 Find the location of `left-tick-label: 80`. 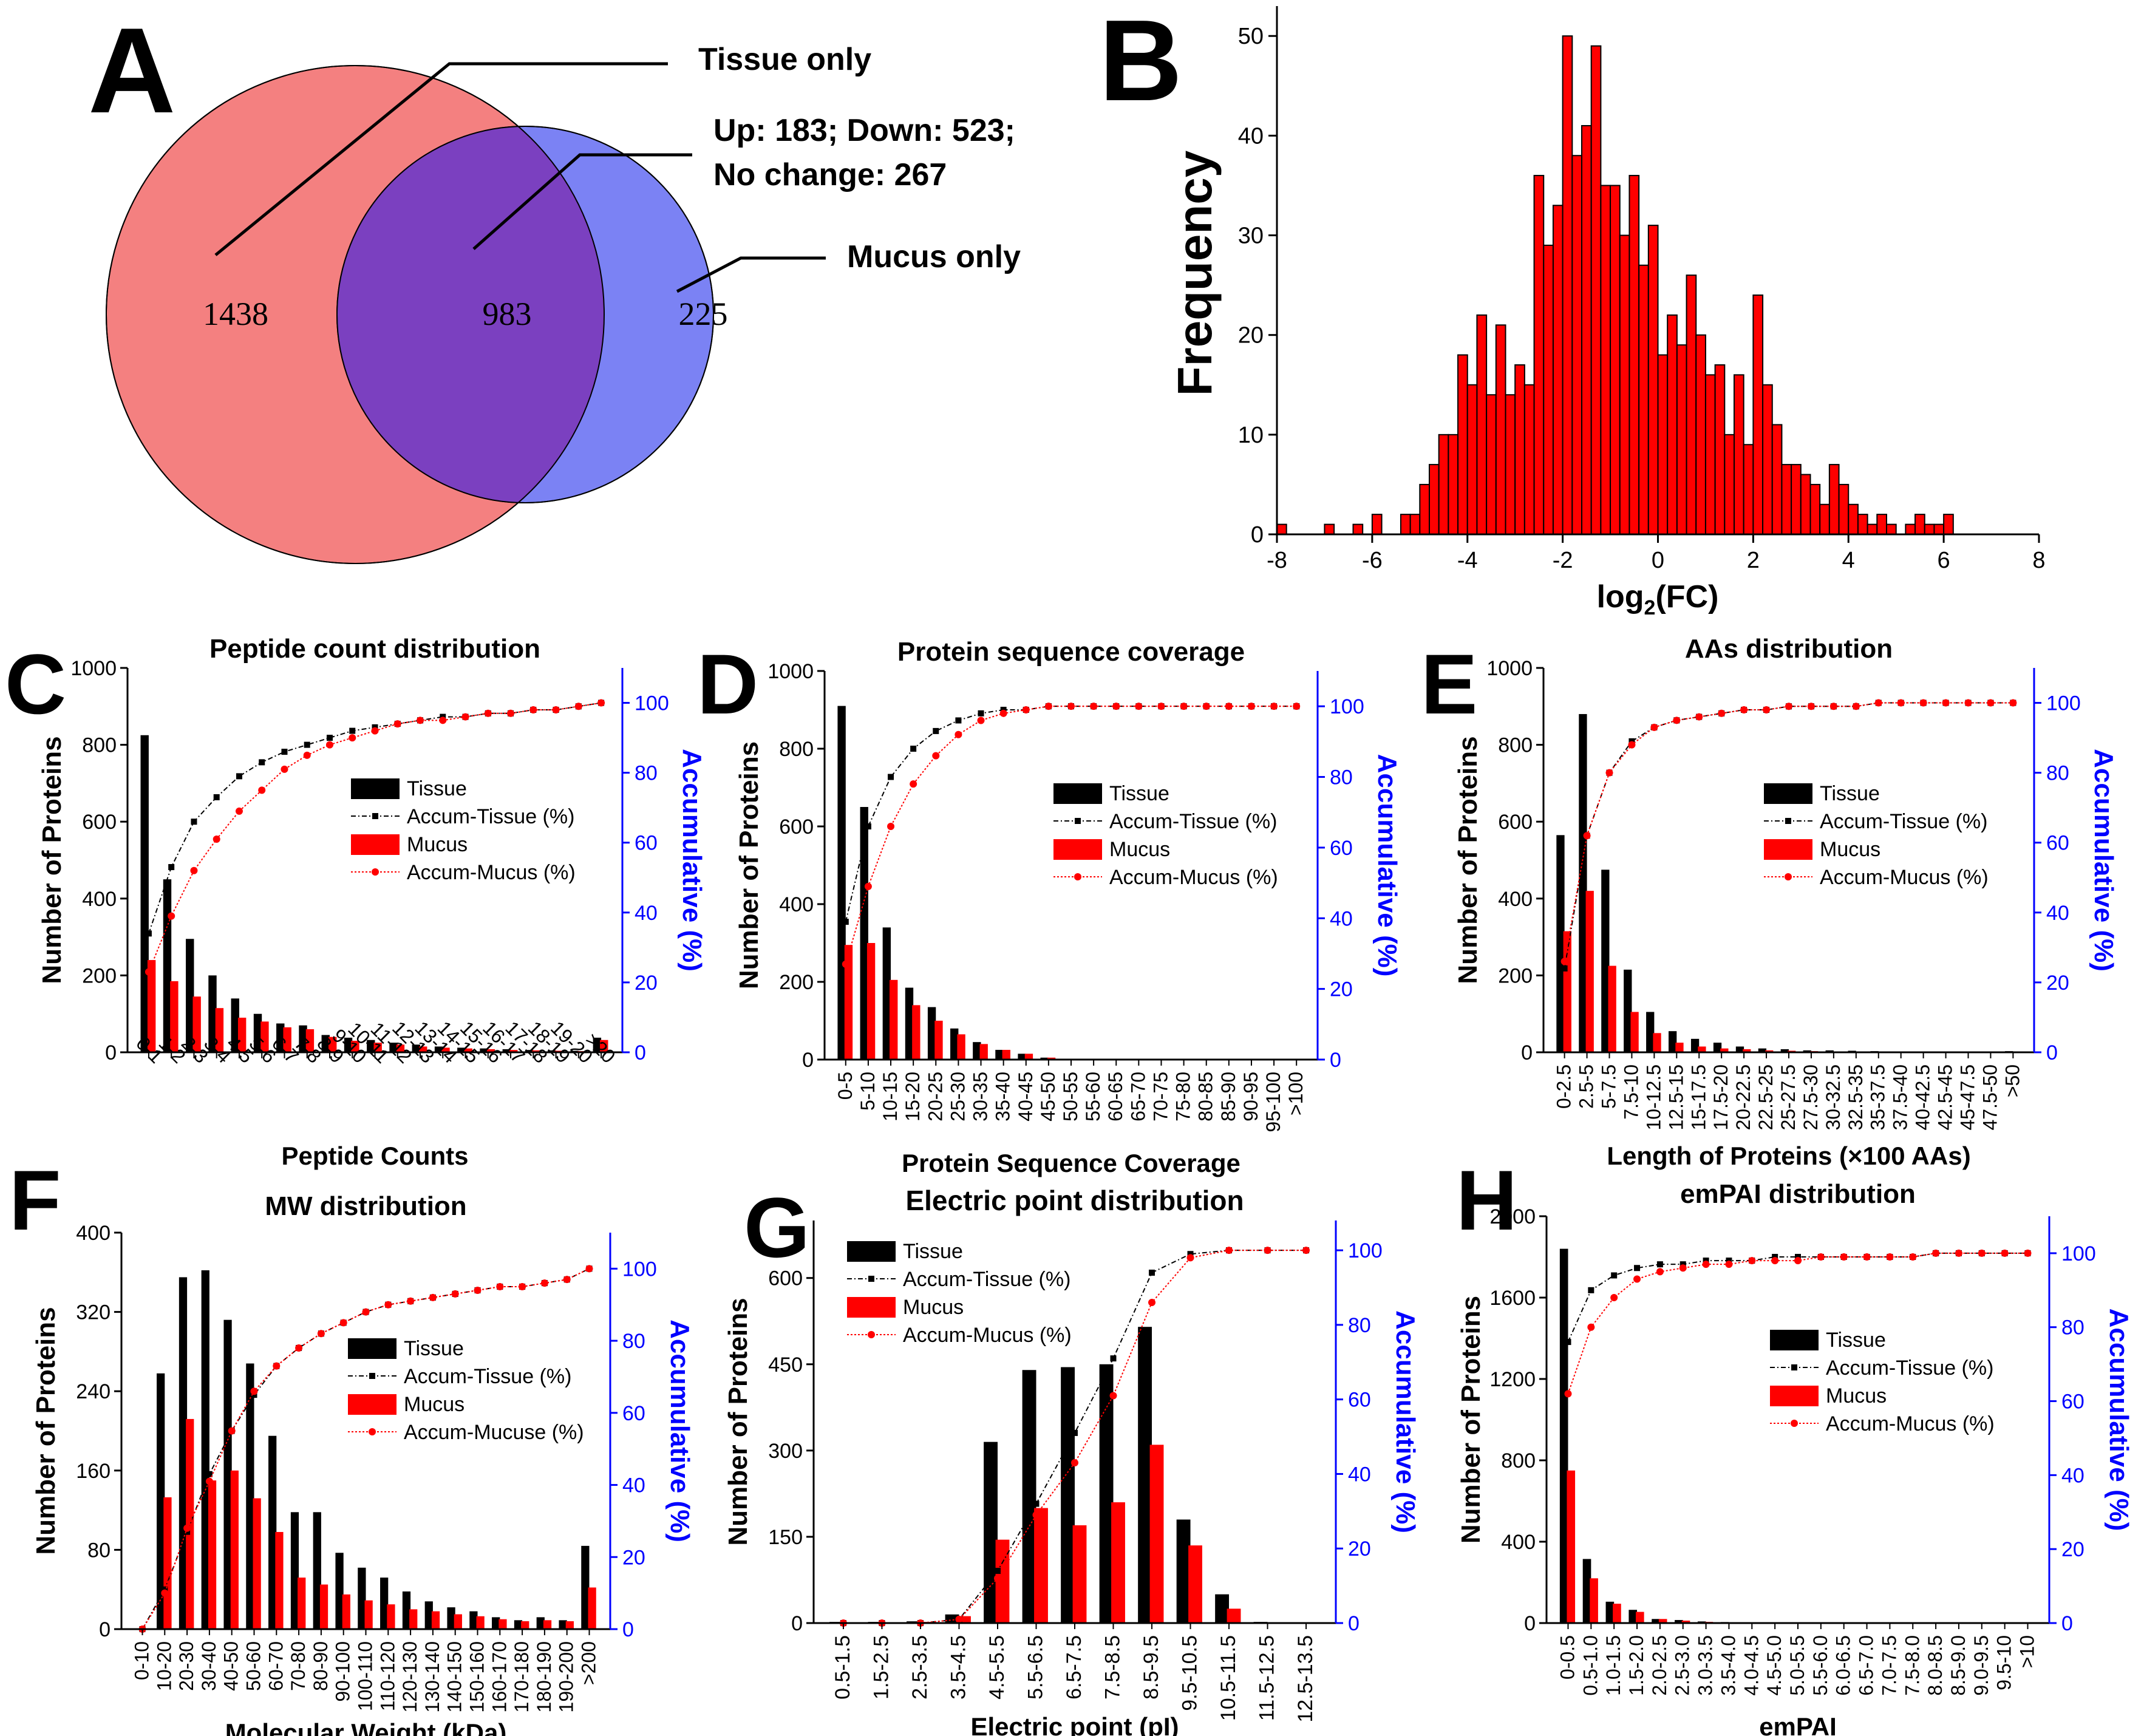

left-tick-label: 80 is located at coordinates (99, 1550).